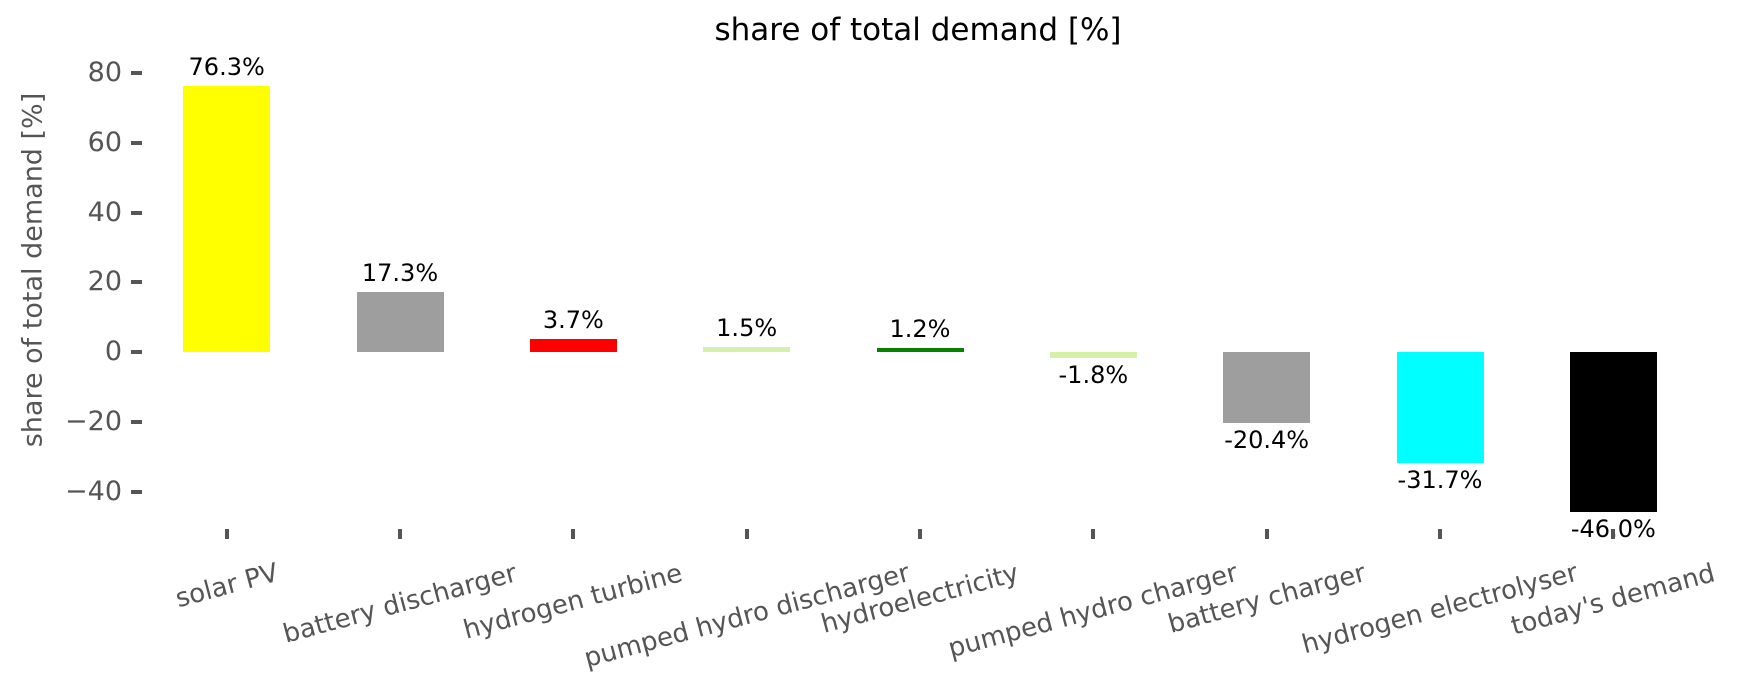 This screenshot has width=1737, height=689. Describe the element at coordinates (1440, 534) in the screenshot. I see `x-tick-mark-hydrogen-electrolyser` at that location.